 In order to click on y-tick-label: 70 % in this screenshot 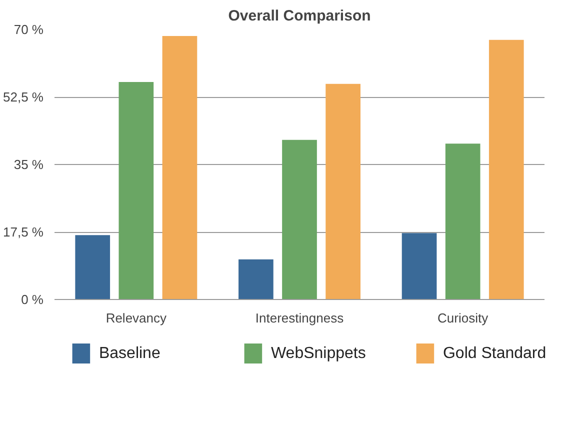, I will do `click(29, 29)`.